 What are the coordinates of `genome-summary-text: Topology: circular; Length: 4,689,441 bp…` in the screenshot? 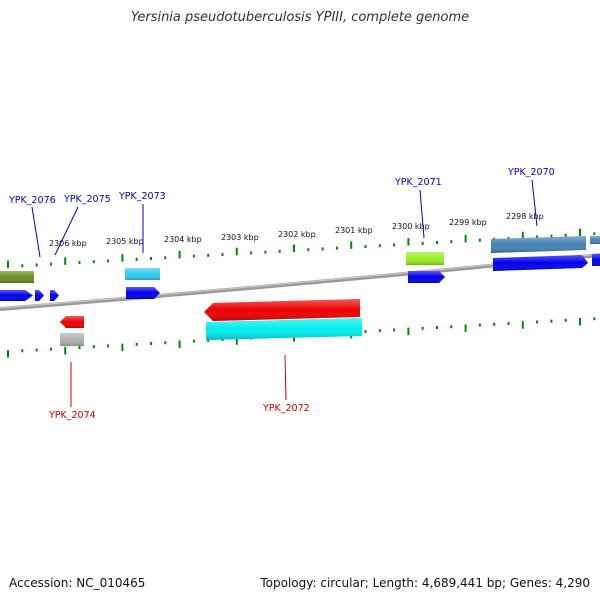 It's located at (425, 583).